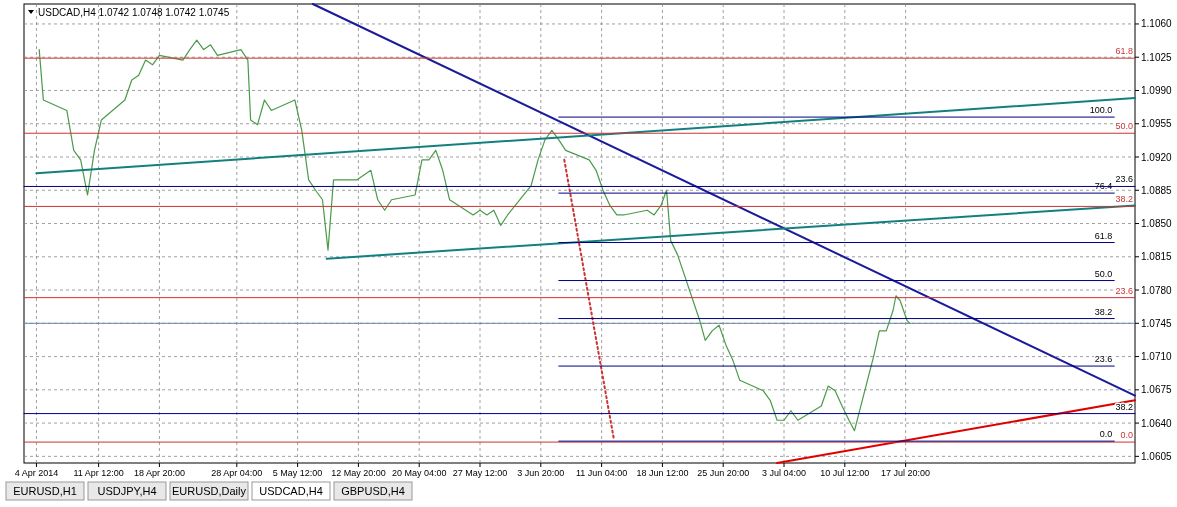 The image size is (1177, 507). What do you see at coordinates (1101, 110) in the screenshot?
I see `series-label: 100.0` at bounding box center [1101, 110].